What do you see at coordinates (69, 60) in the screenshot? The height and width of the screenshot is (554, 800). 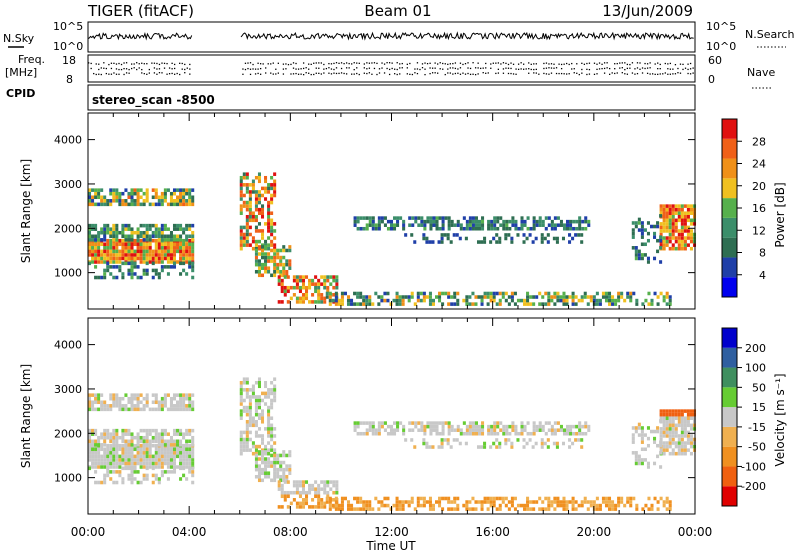 I see `freq-tick-high: 18` at bounding box center [69, 60].